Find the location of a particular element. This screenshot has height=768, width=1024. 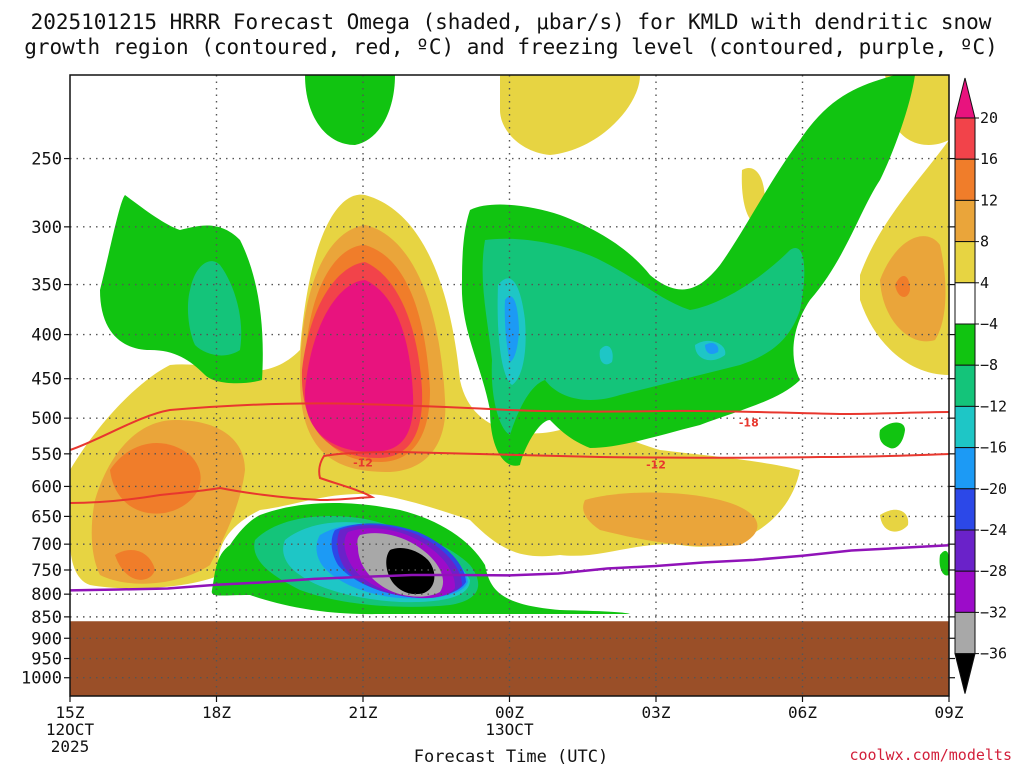

dgz-label-1: -12 is located at coordinates (656, 465).